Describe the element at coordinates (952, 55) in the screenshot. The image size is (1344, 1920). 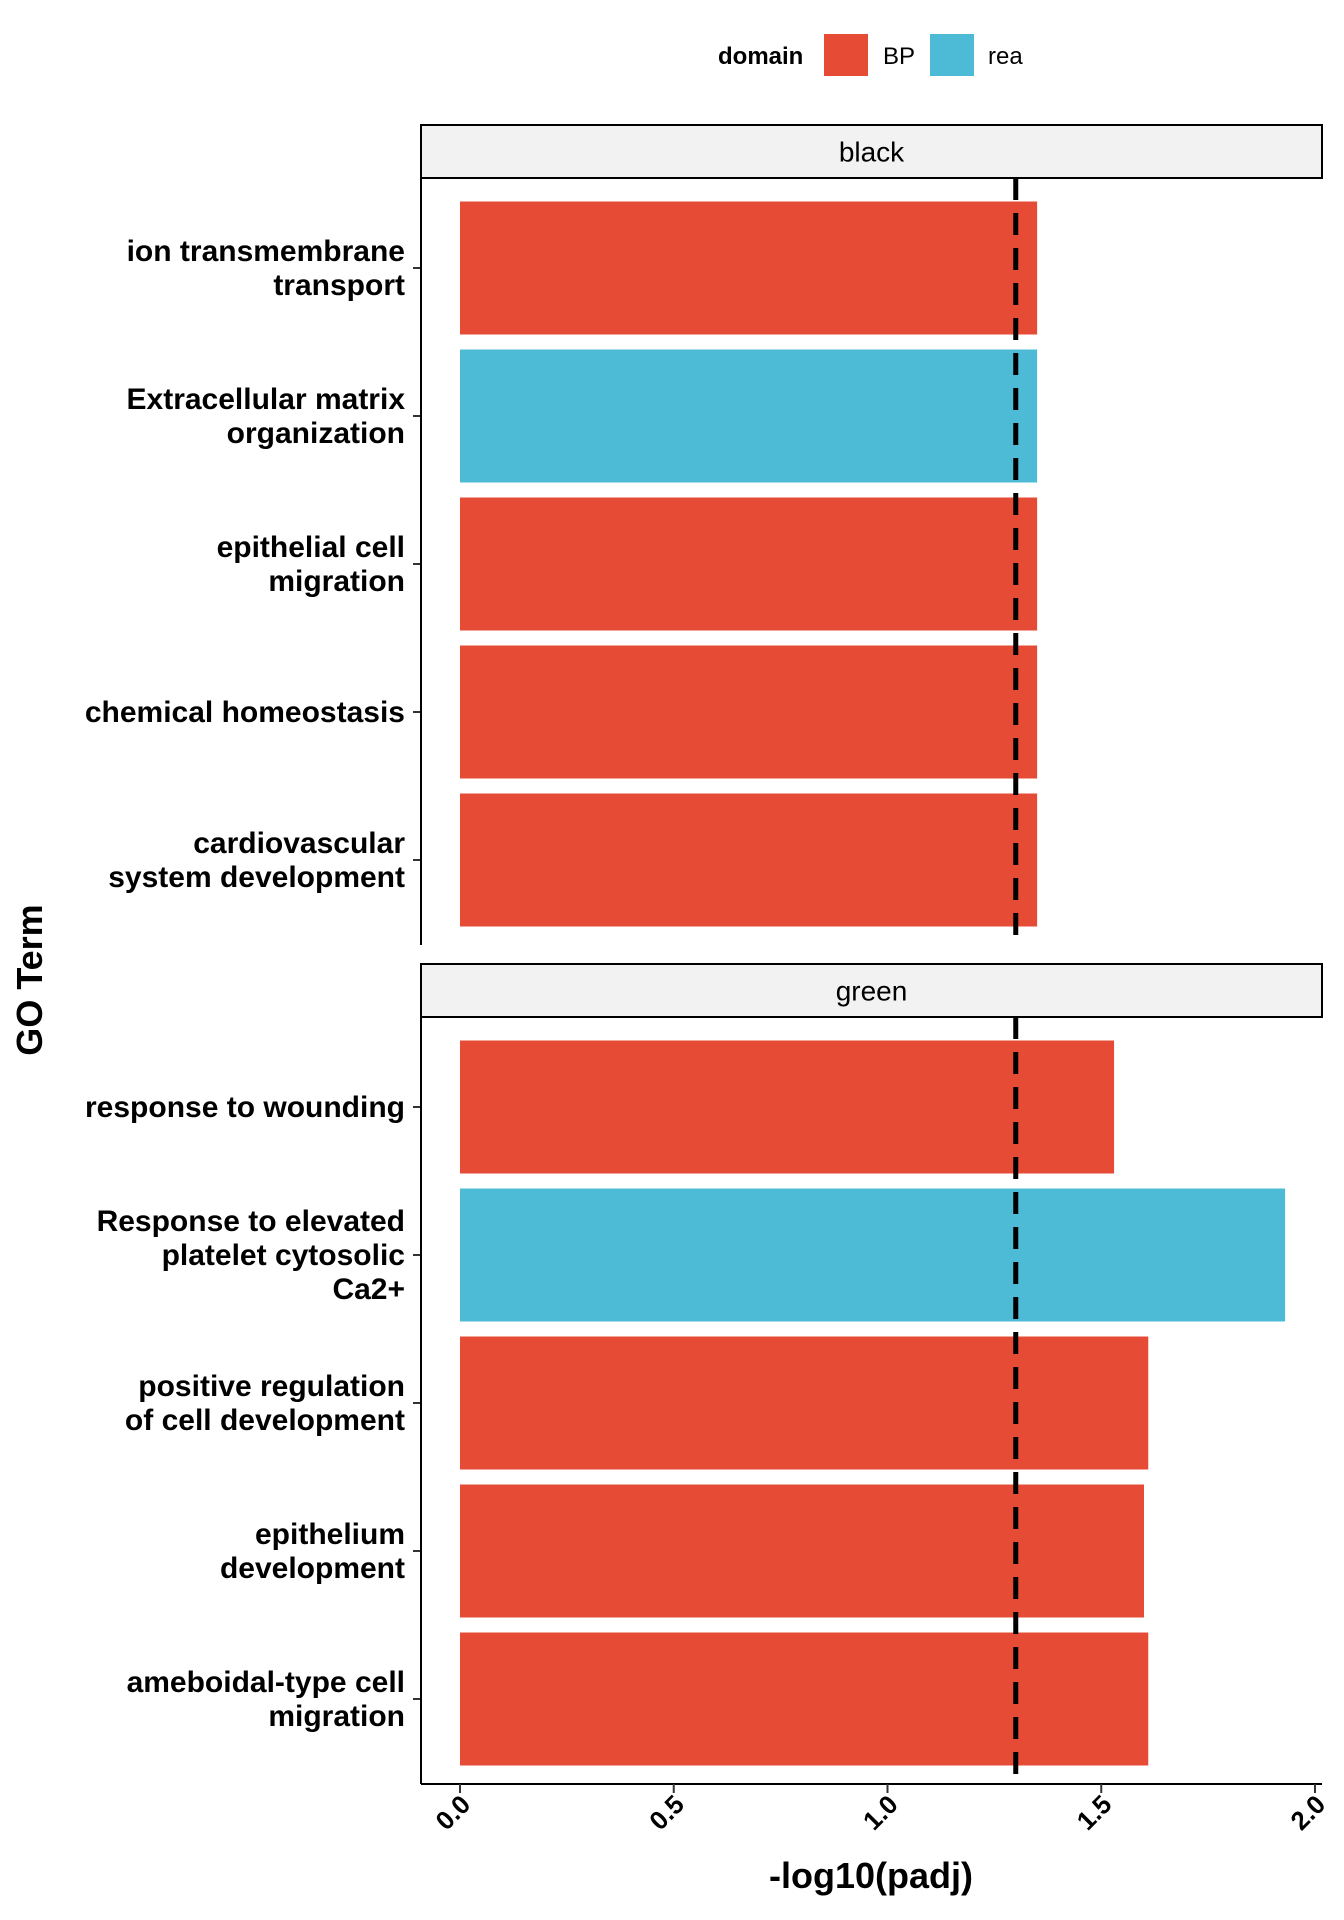
I see `legend-swatch-rea` at that location.